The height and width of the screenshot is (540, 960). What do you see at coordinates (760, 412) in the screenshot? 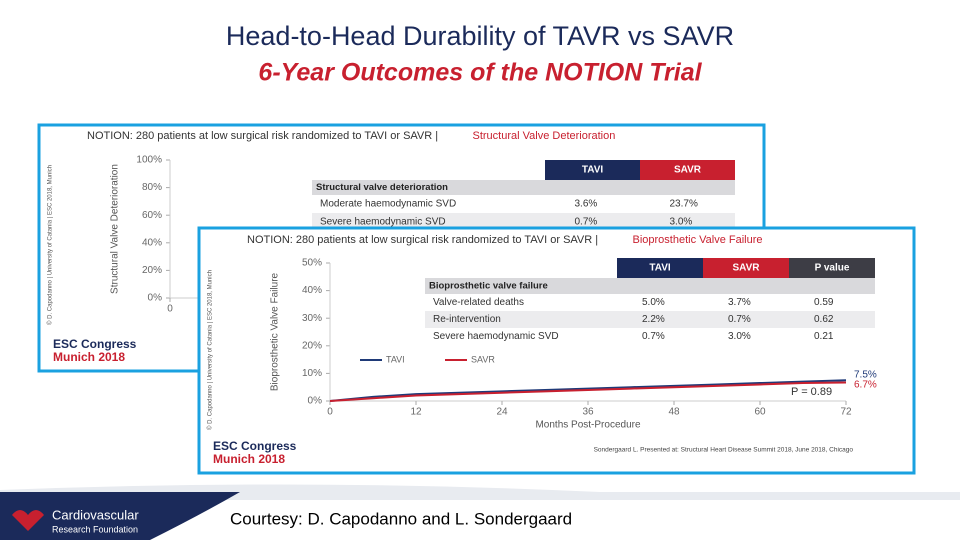
I see `x-tick-label: 60` at bounding box center [760, 412].